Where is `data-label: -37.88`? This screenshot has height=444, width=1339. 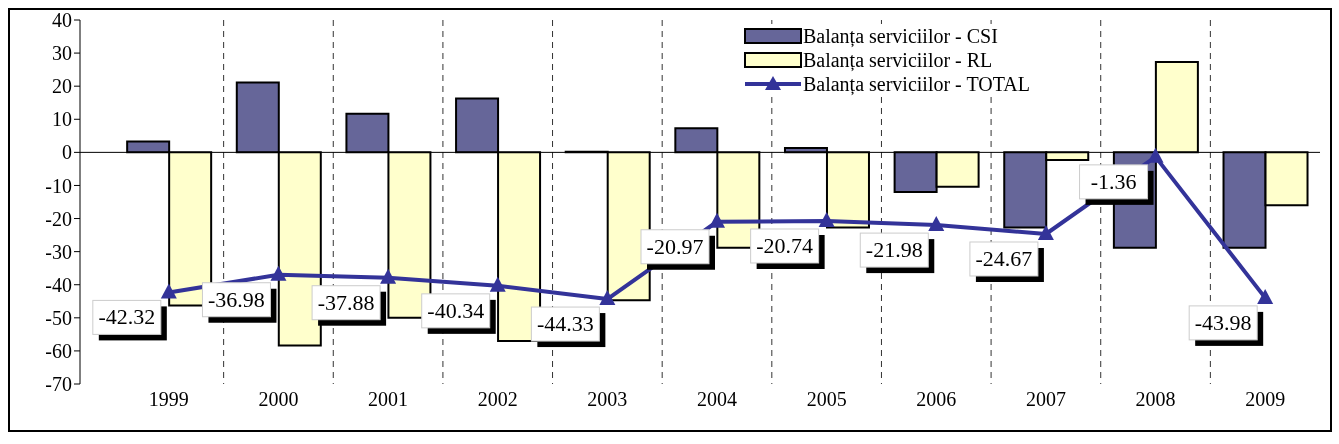
data-label: -37.88 is located at coordinates (346, 302).